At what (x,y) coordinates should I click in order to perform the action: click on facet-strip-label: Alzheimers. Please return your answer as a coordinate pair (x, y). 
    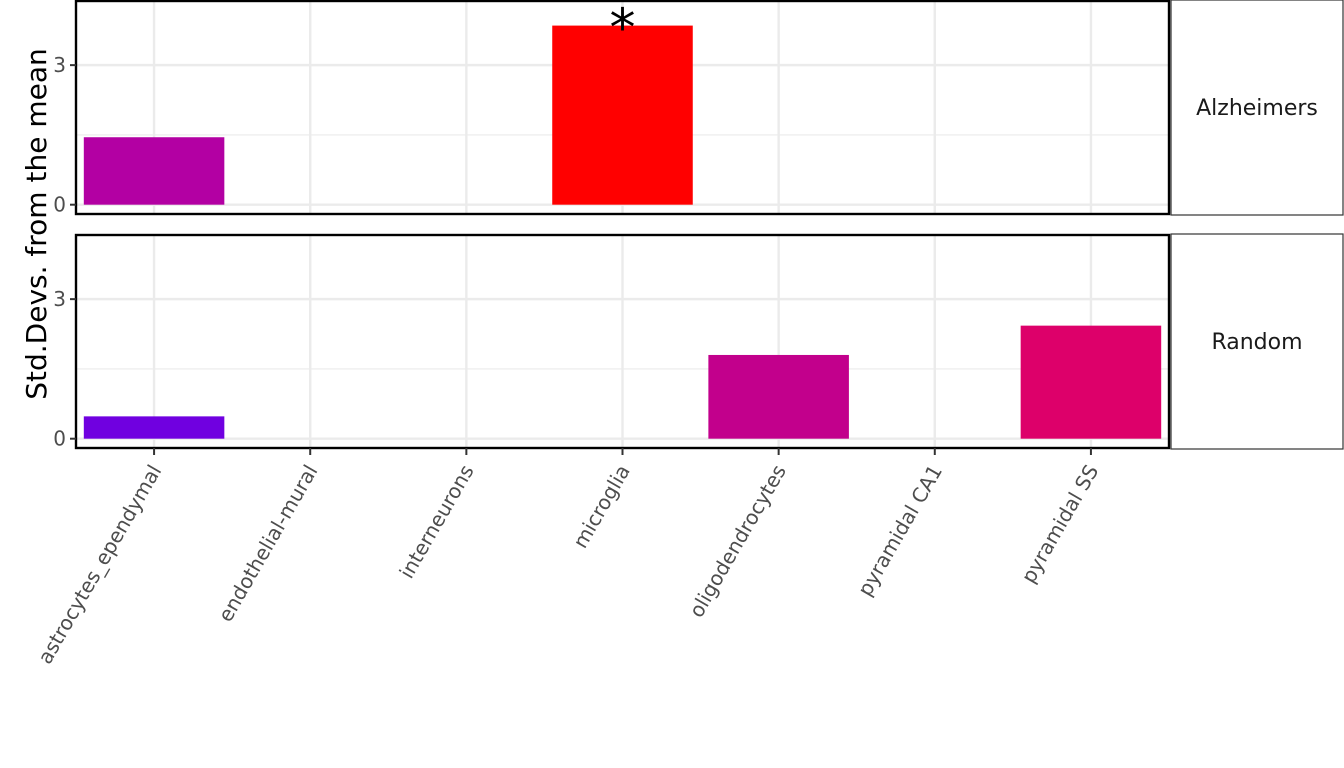
    Looking at the image, I should click on (1257, 108).